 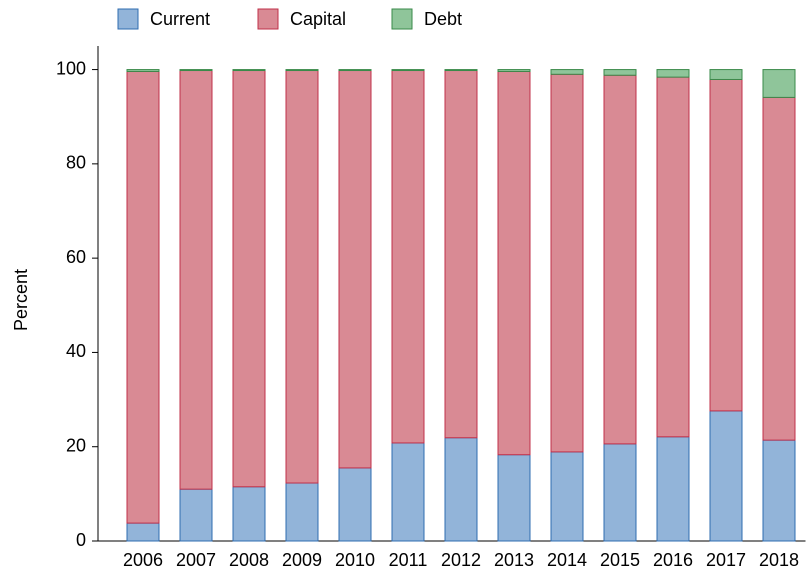 What do you see at coordinates (726, 560) in the screenshot?
I see `x-tick-label: 2017` at bounding box center [726, 560].